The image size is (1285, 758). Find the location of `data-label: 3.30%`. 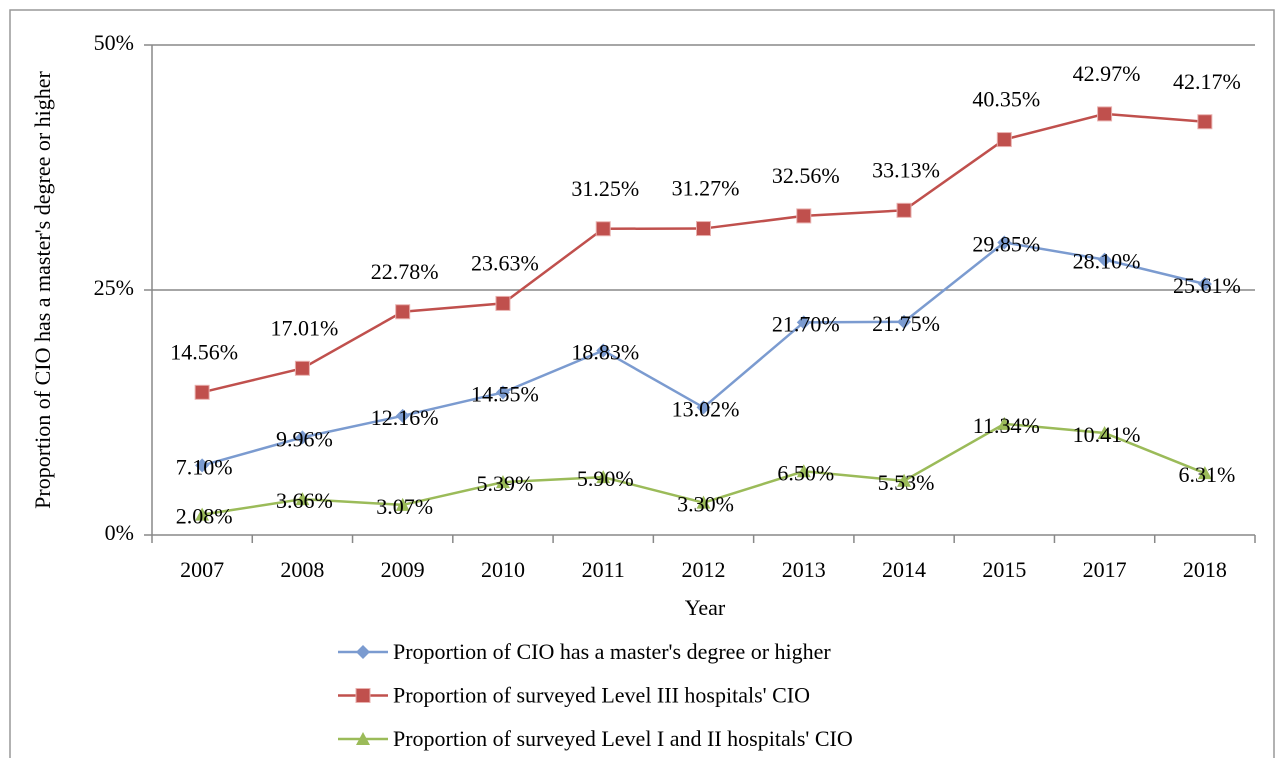

data-label: 3.30% is located at coordinates (705, 504).